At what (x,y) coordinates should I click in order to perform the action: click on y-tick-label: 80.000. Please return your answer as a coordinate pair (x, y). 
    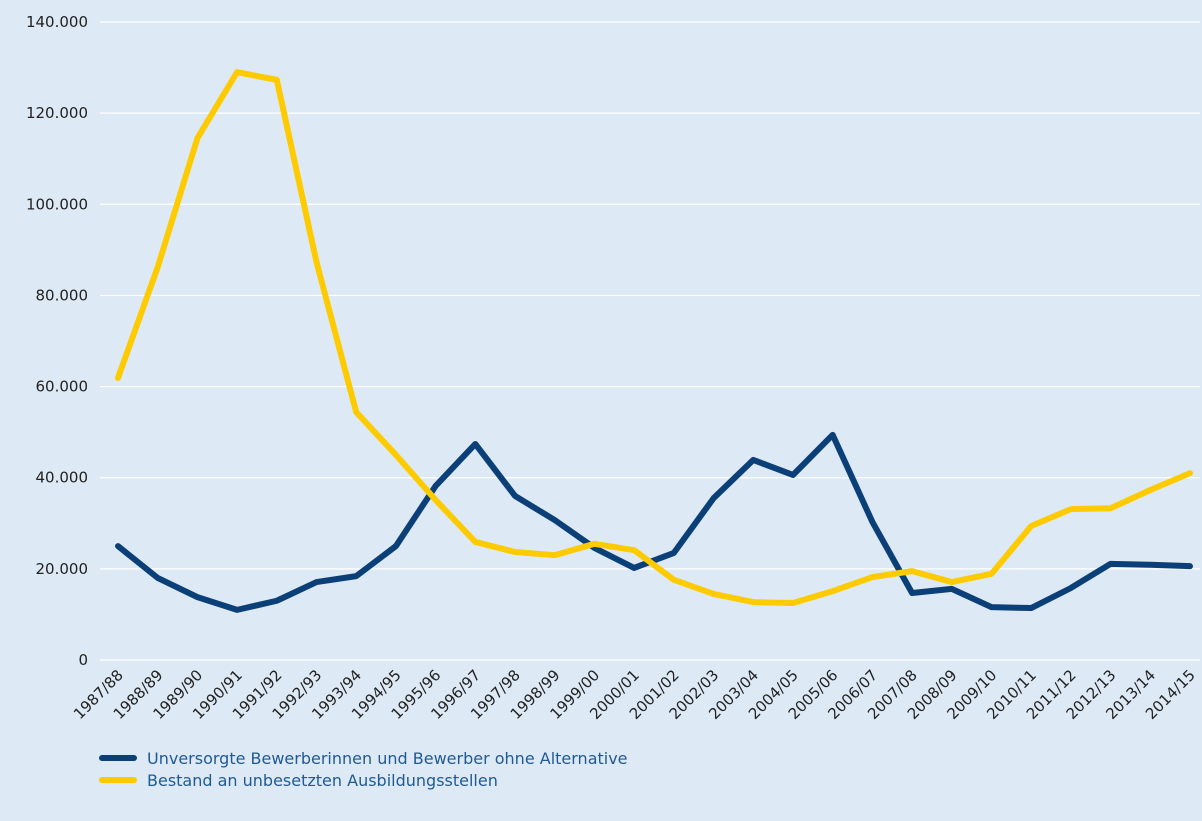
    Looking at the image, I should click on (62, 295).